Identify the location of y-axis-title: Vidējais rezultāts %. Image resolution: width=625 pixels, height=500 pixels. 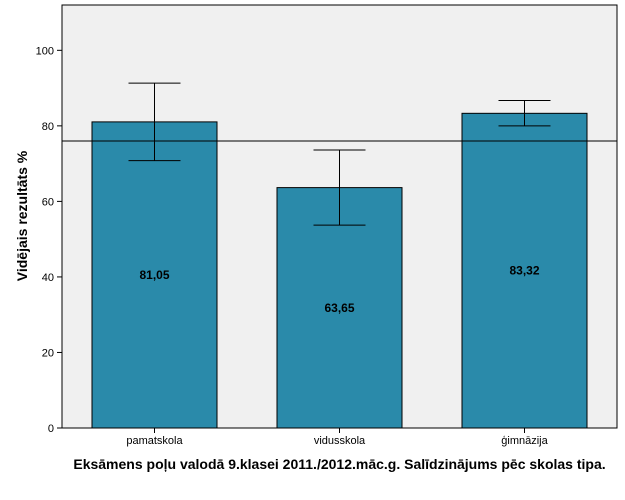
(22, 215).